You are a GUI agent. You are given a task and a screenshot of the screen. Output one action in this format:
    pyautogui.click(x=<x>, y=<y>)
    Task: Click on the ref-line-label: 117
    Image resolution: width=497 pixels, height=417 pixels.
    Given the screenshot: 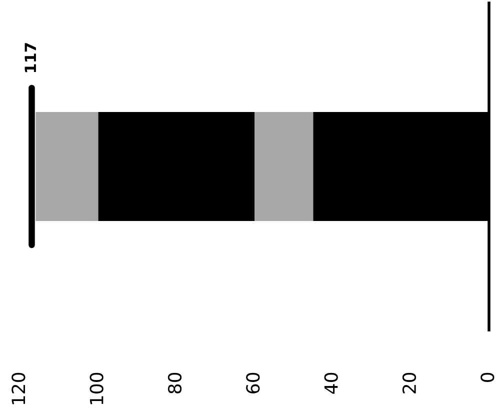 What is the action you would take?
    pyautogui.click(x=30, y=57)
    